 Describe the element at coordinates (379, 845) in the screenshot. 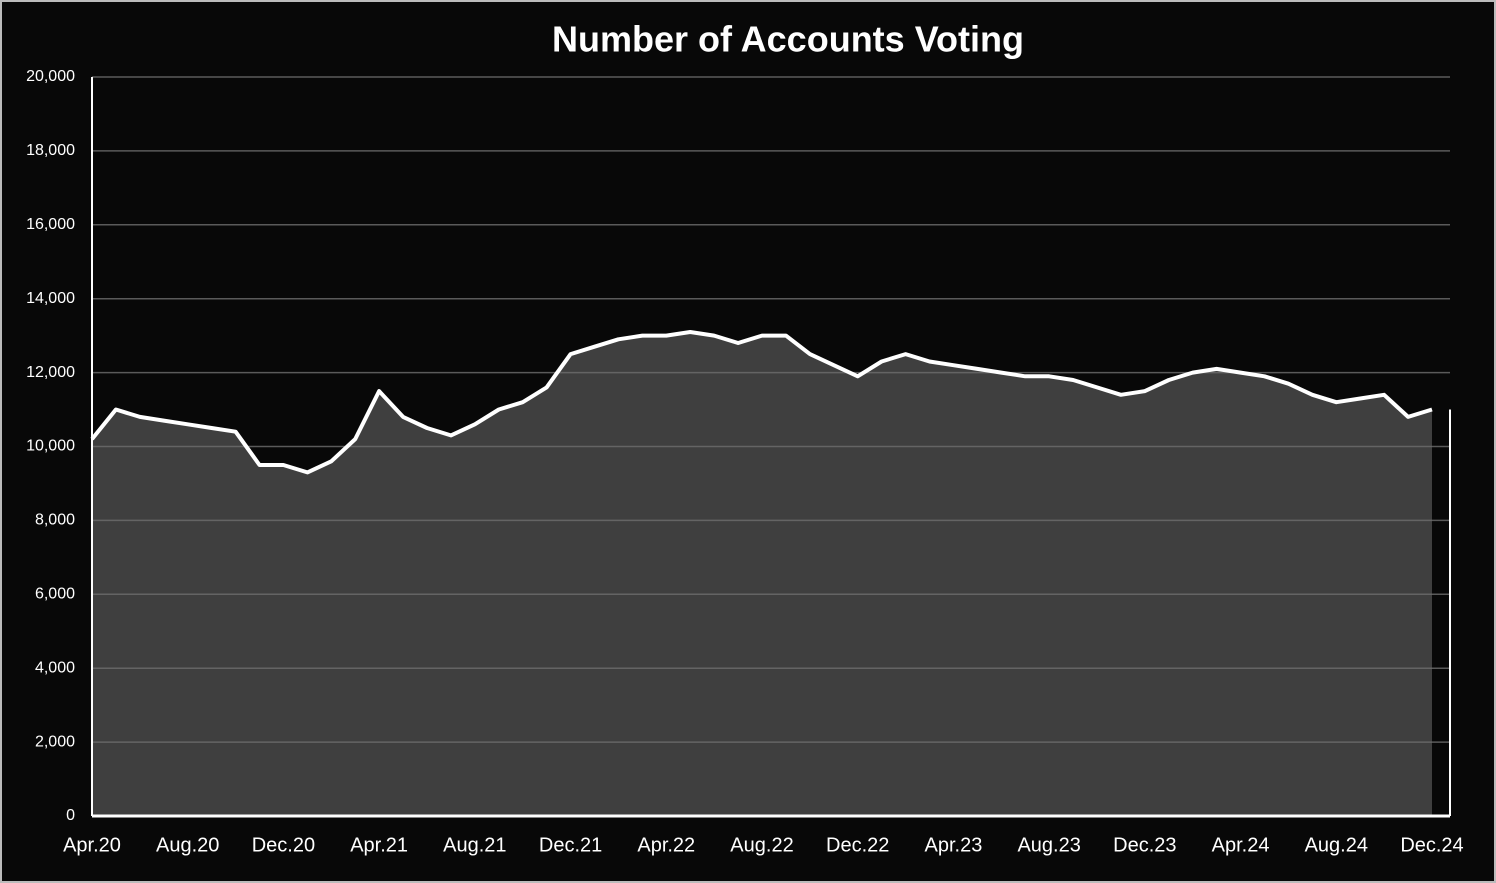

I see `x-tick-label: Apr.21` at that location.